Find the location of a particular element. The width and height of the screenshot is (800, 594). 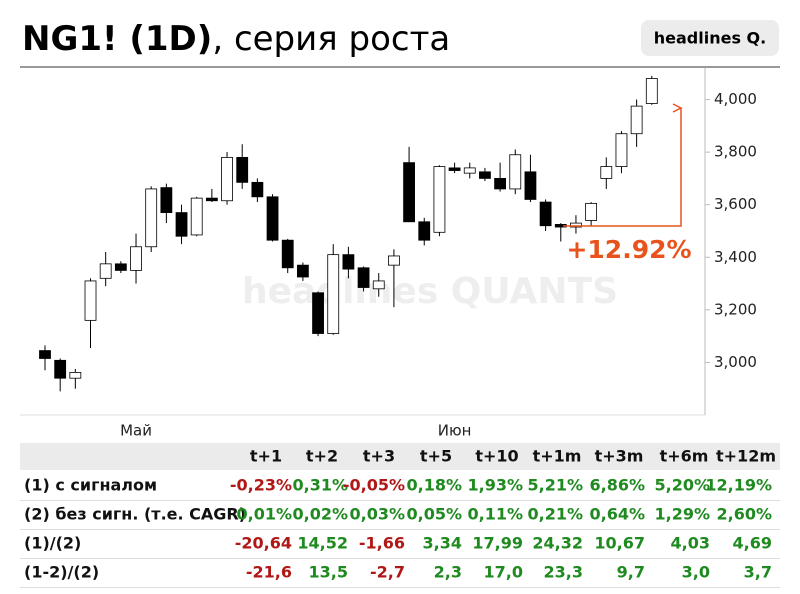

y-tick-label: 3,400 is located at coordinates (735, 257).